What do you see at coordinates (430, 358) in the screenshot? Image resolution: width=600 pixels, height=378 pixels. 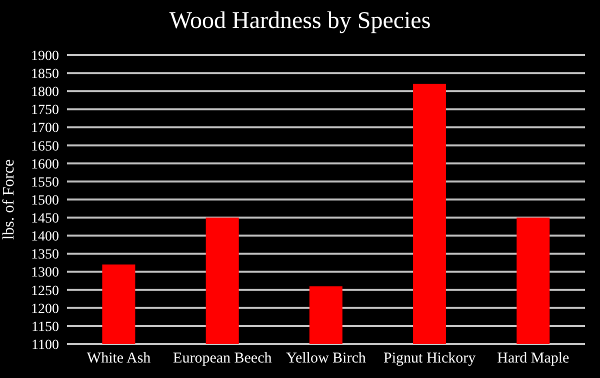 I see `x-tick-label: Pignut Hickory` at bounding box center [430, 358].